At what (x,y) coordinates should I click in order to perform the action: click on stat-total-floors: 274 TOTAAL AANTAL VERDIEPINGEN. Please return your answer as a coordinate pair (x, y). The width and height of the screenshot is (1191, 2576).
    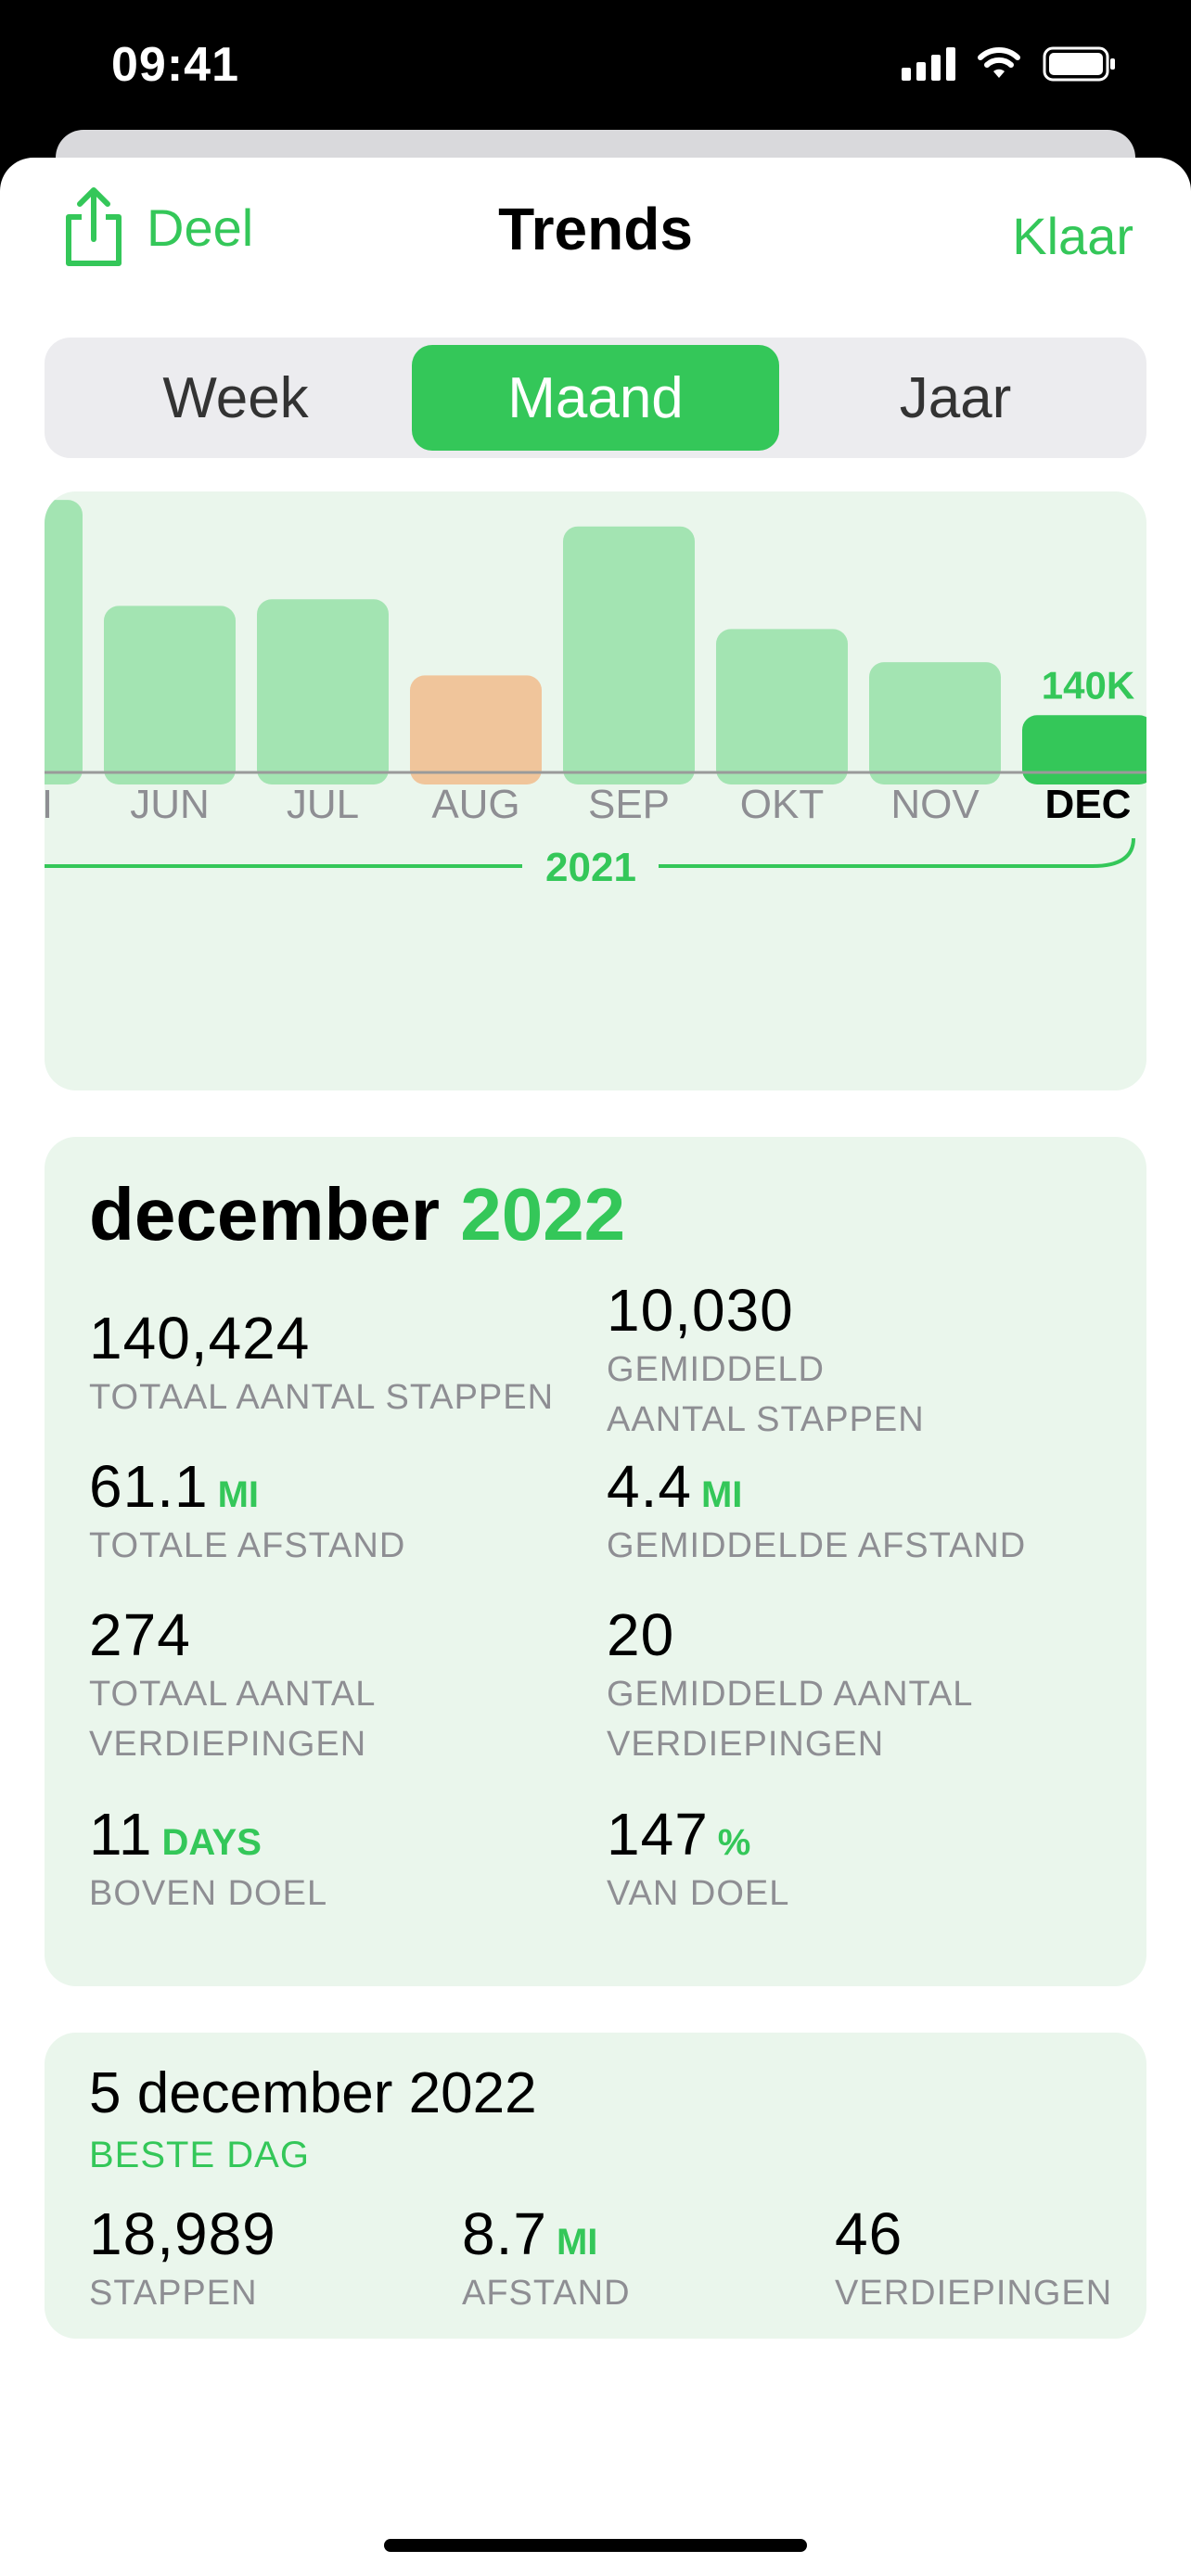
    Looking at the image, I should click on (232, 1685).